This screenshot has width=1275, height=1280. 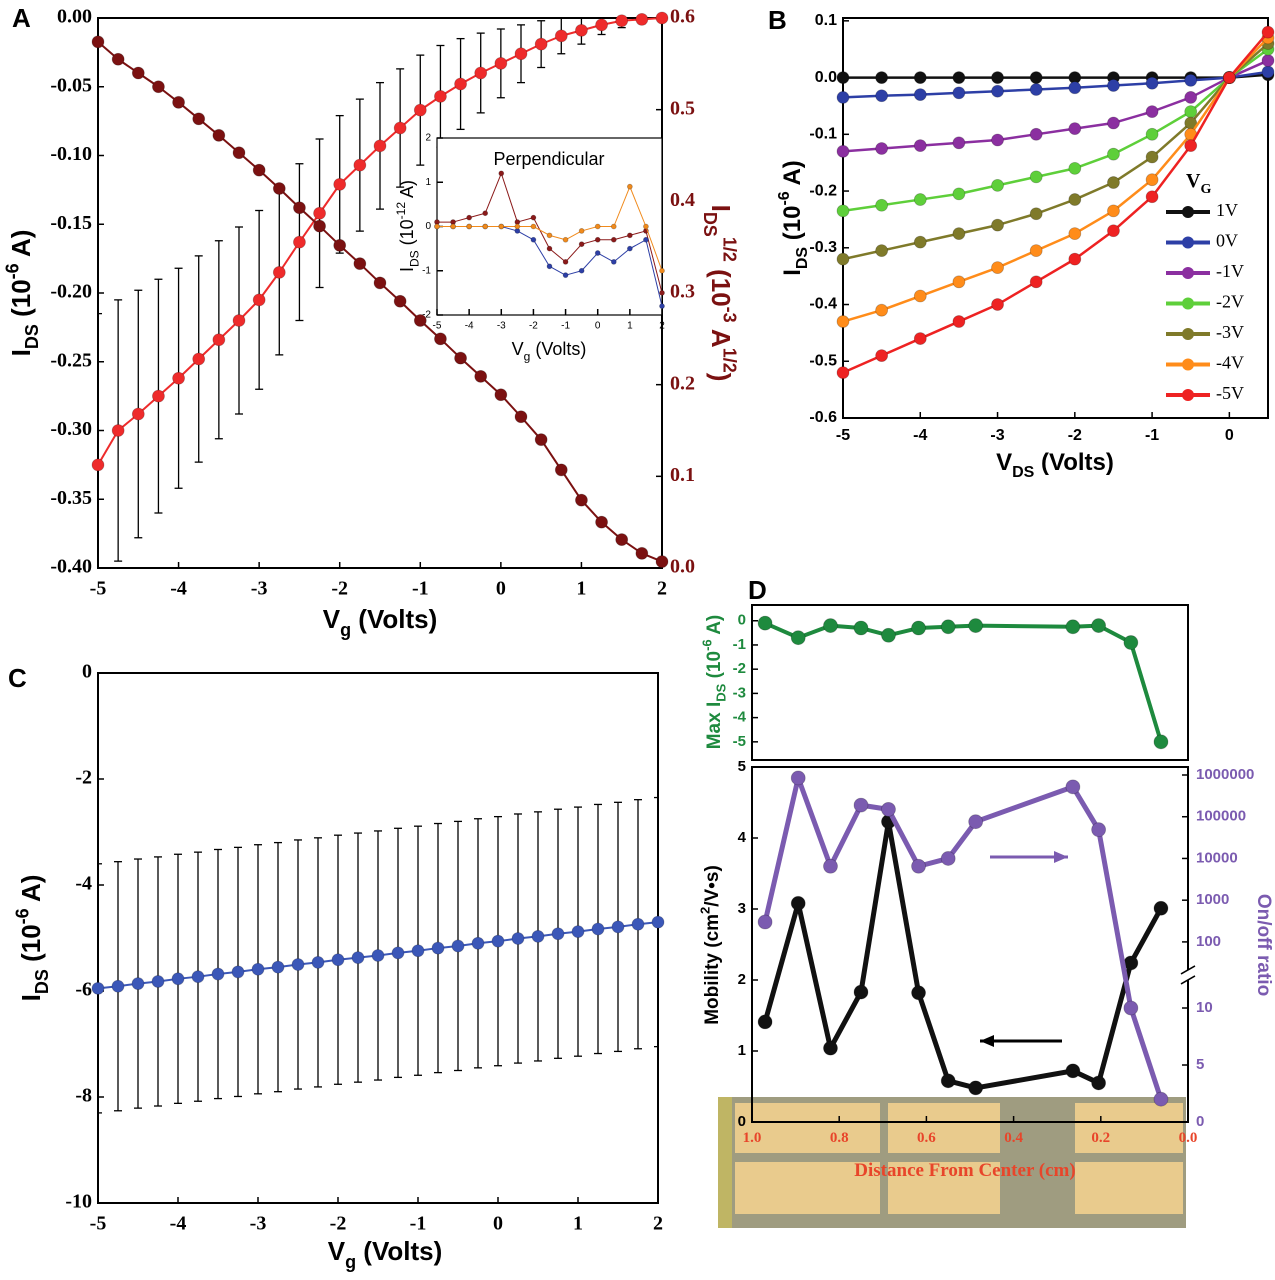 What do you see at coordinates (71, 85) in the screenshot?
I see `y-tick-label: -0.05` at bounding box center [71, 85].